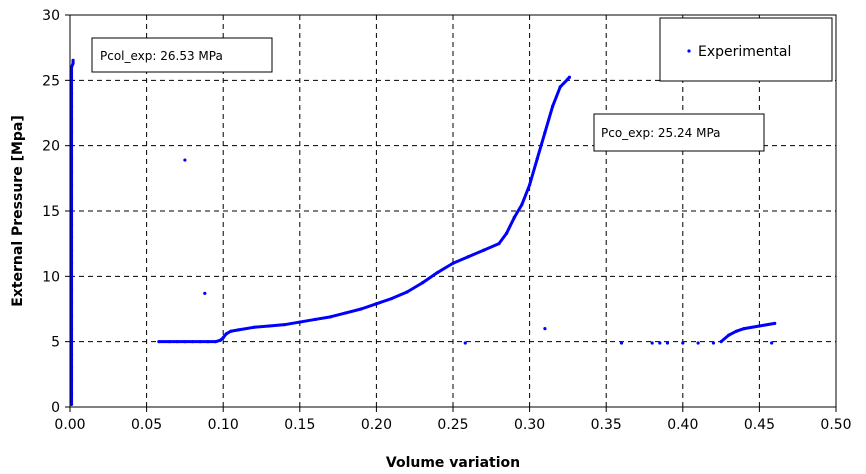  I want to click on x-tick-label: 0.35, so click(606, 425).